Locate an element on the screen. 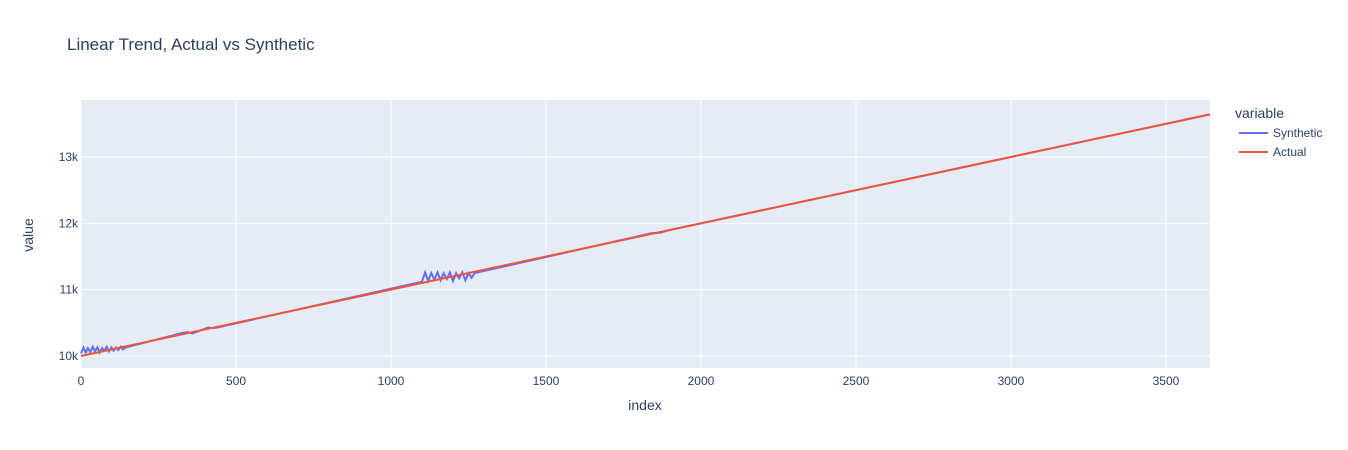 Image resolution: width=1348 pixels, height=450 pixels. y-axis-title: value is located at coordinates (28, 235).